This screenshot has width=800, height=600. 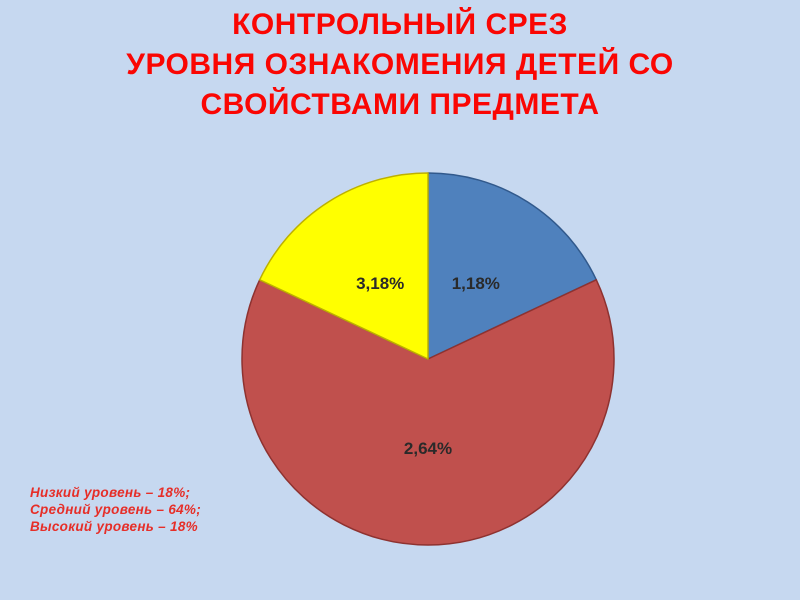 I want to click on legend-note-line-mid: Средний уровень – 64%;, so click(x=116, y=509).